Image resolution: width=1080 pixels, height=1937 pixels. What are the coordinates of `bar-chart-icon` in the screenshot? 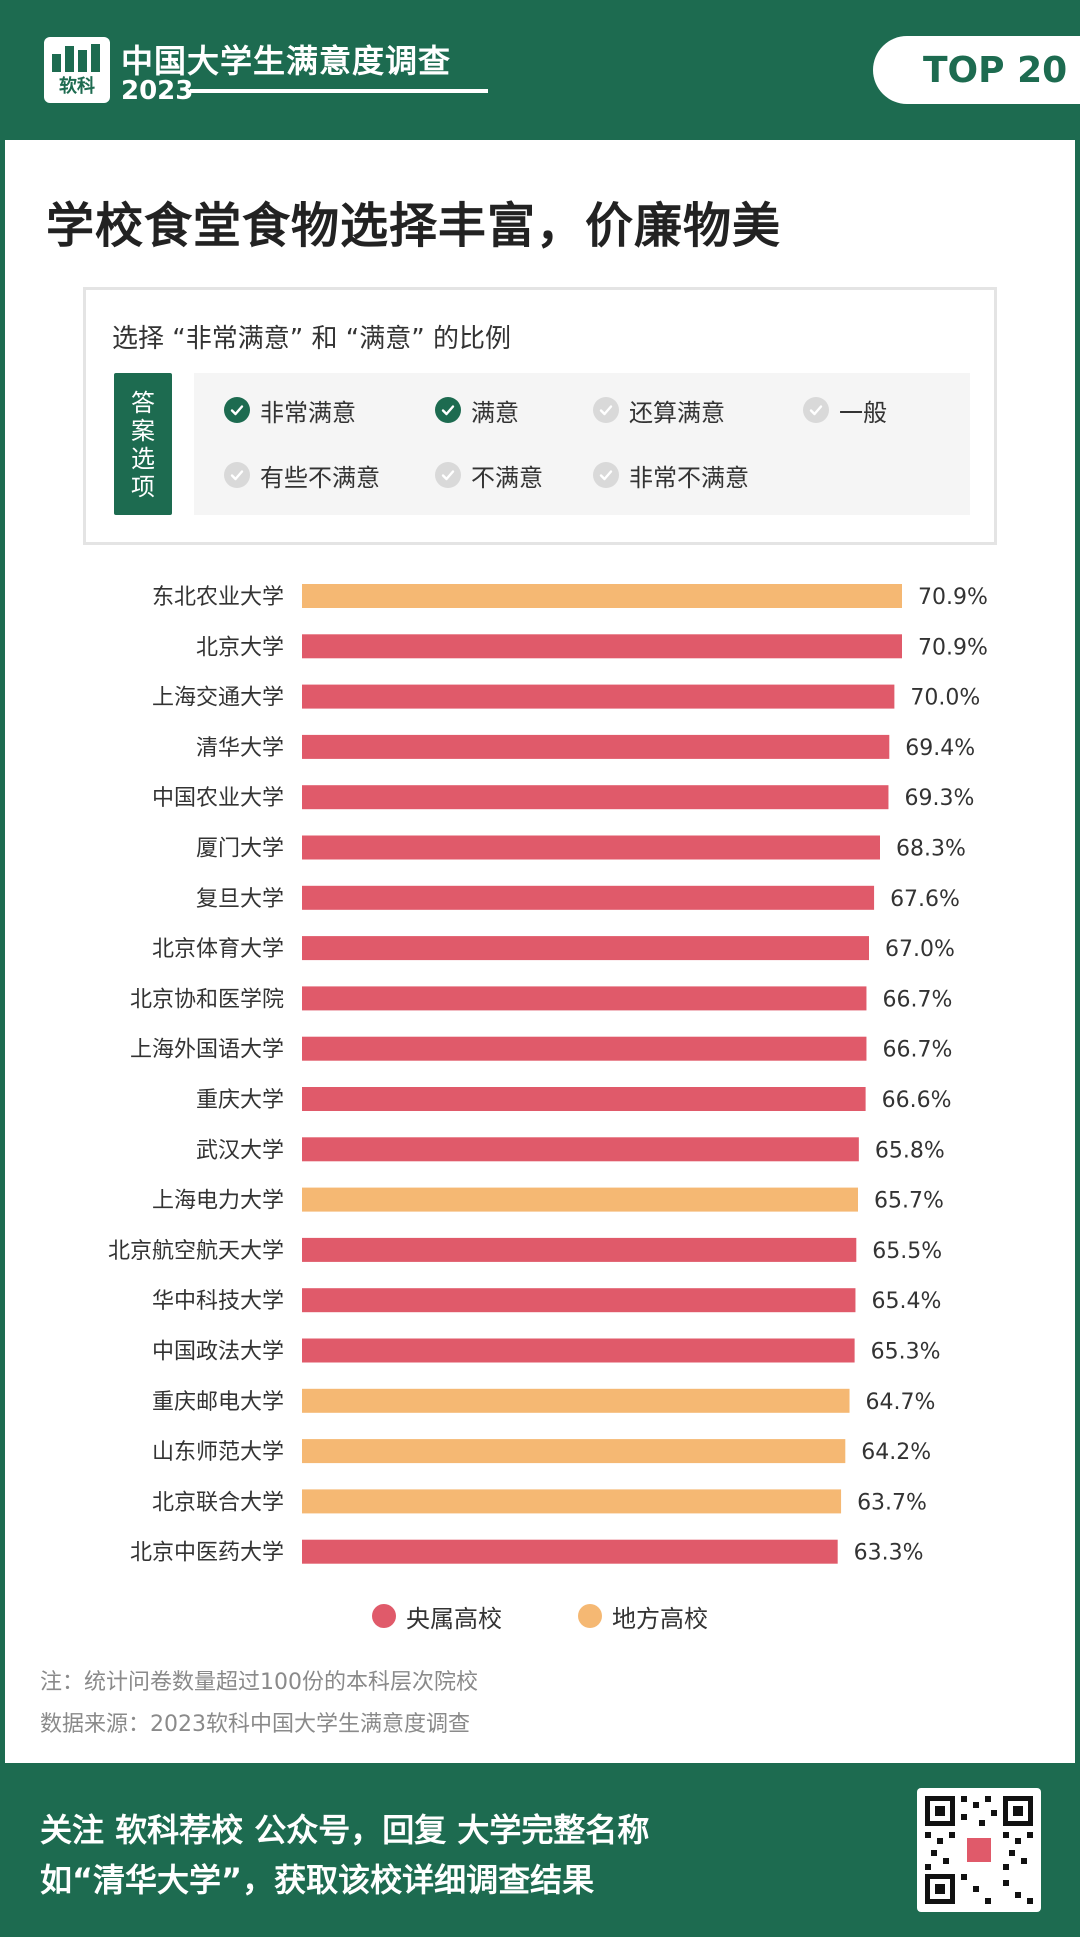 It's located at (76, 58).